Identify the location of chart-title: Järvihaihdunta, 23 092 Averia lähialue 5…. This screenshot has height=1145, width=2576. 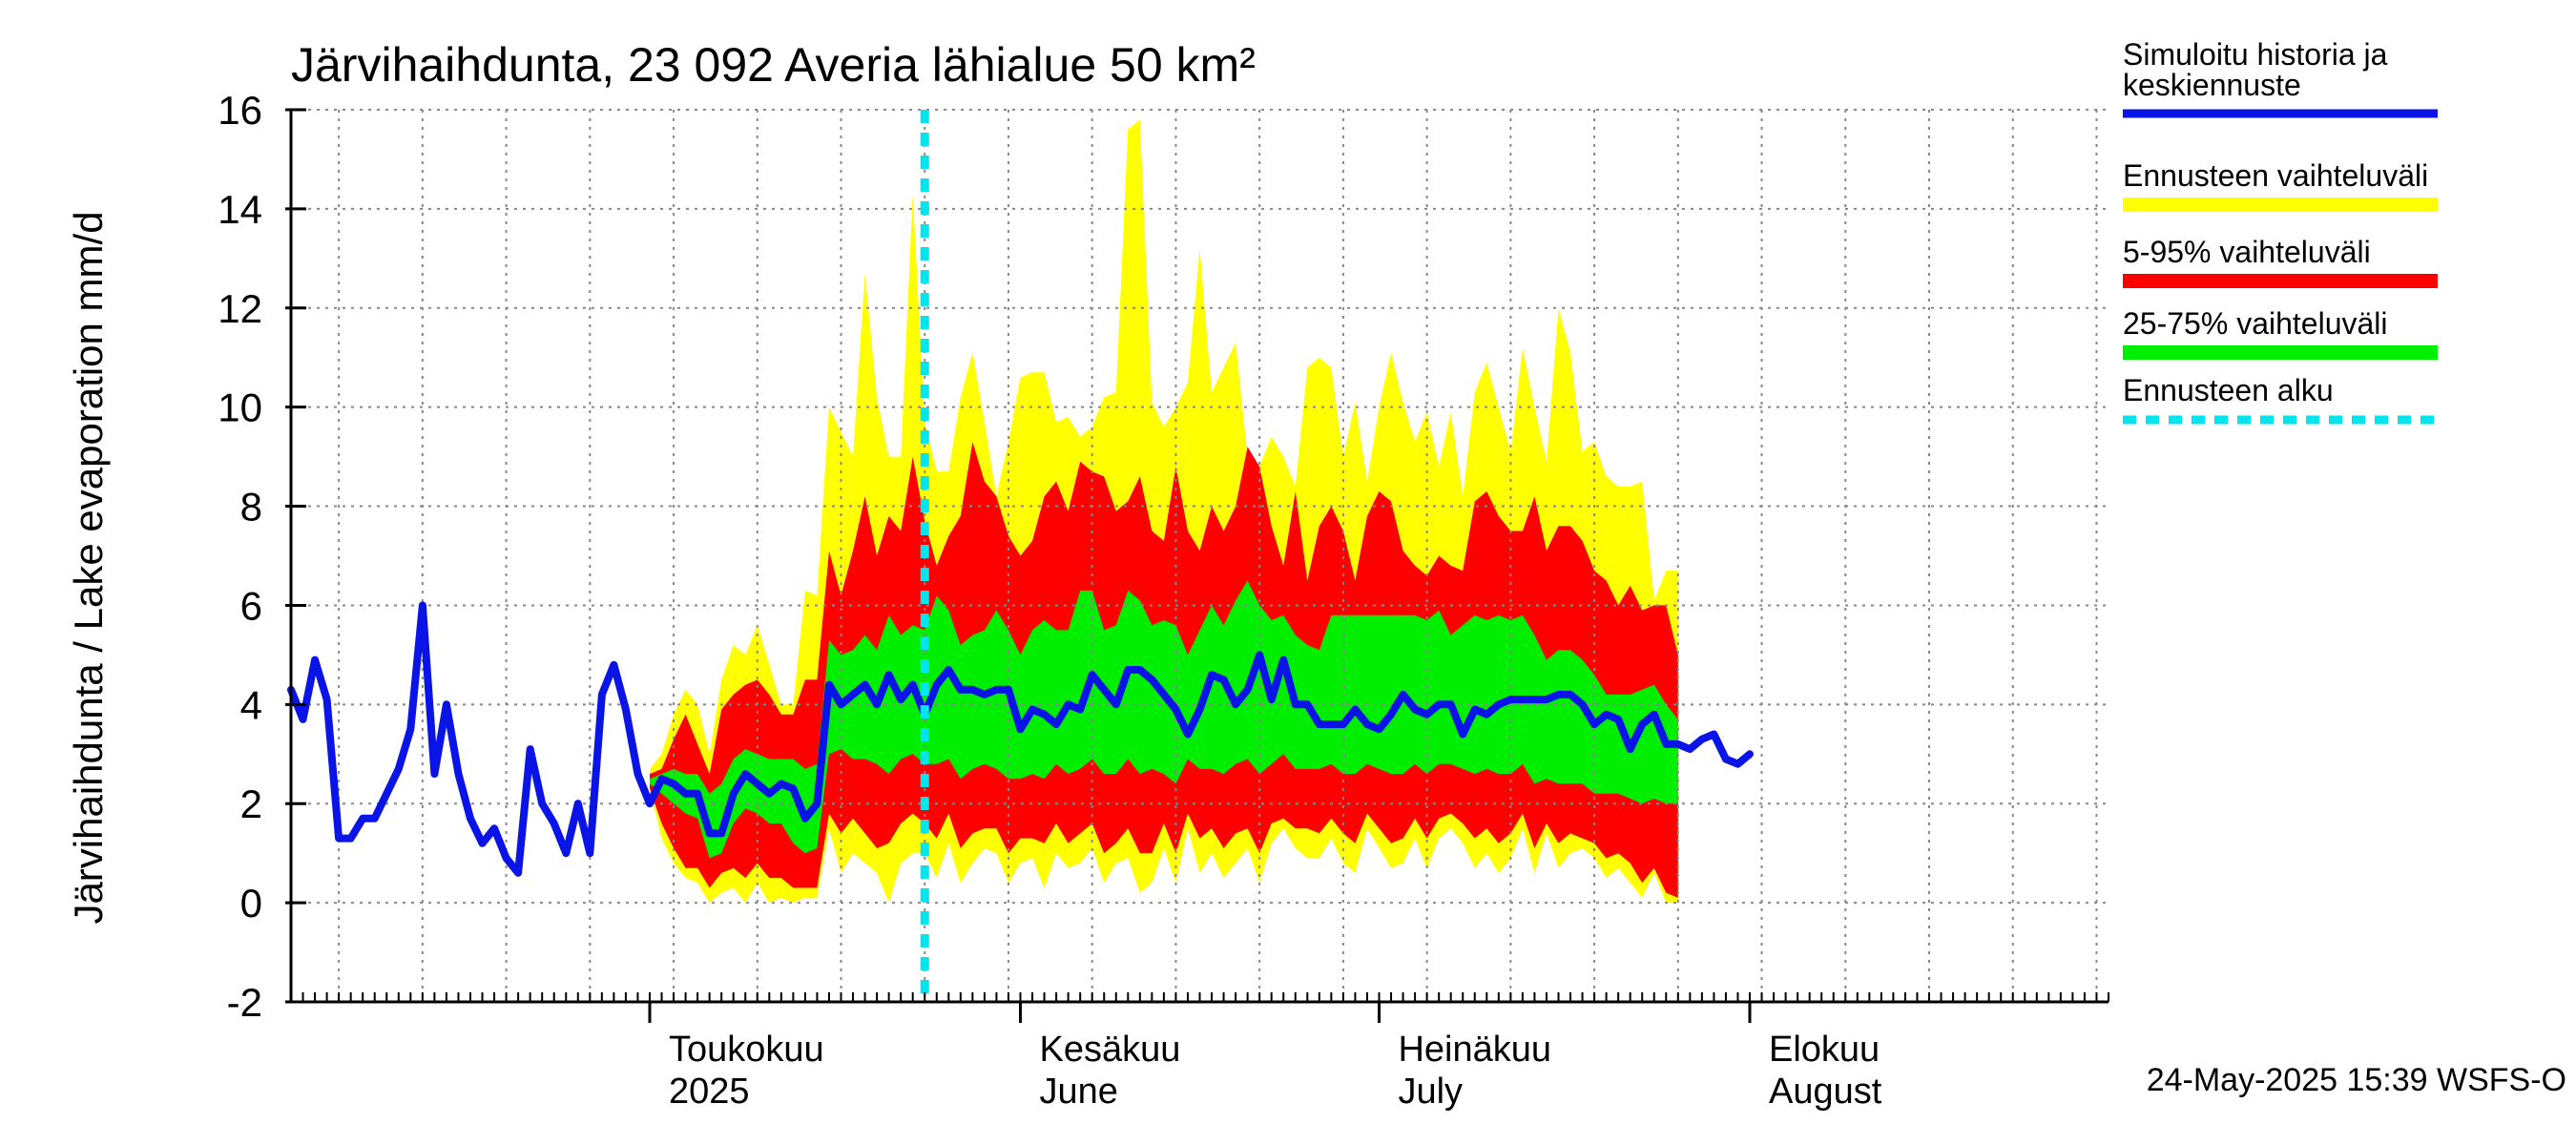
(773, 65).